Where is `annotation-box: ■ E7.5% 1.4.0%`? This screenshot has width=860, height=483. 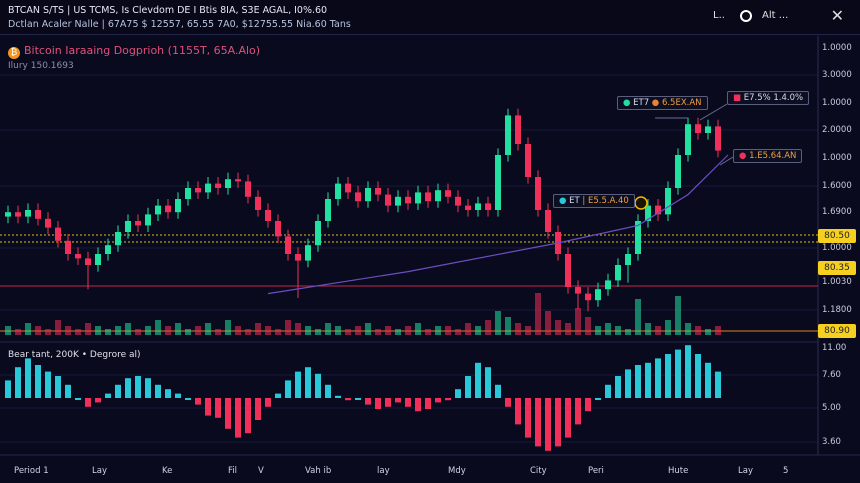 annotation-box: ■ E7.5% 1.4.0% is located at coordinates (768, 98).